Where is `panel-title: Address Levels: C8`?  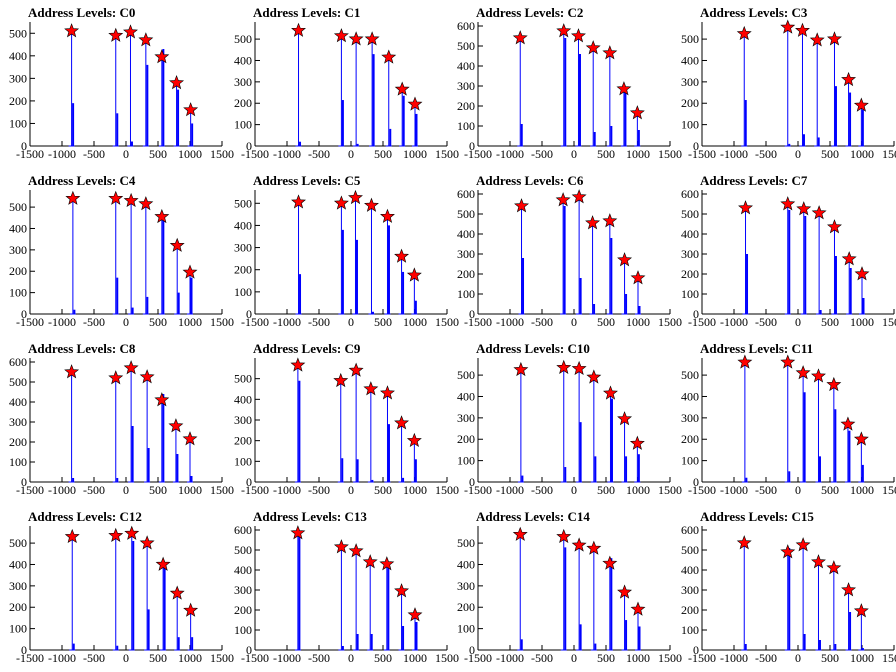
panel-title: Address Levels: C8 is located at coordinates (82, 348).